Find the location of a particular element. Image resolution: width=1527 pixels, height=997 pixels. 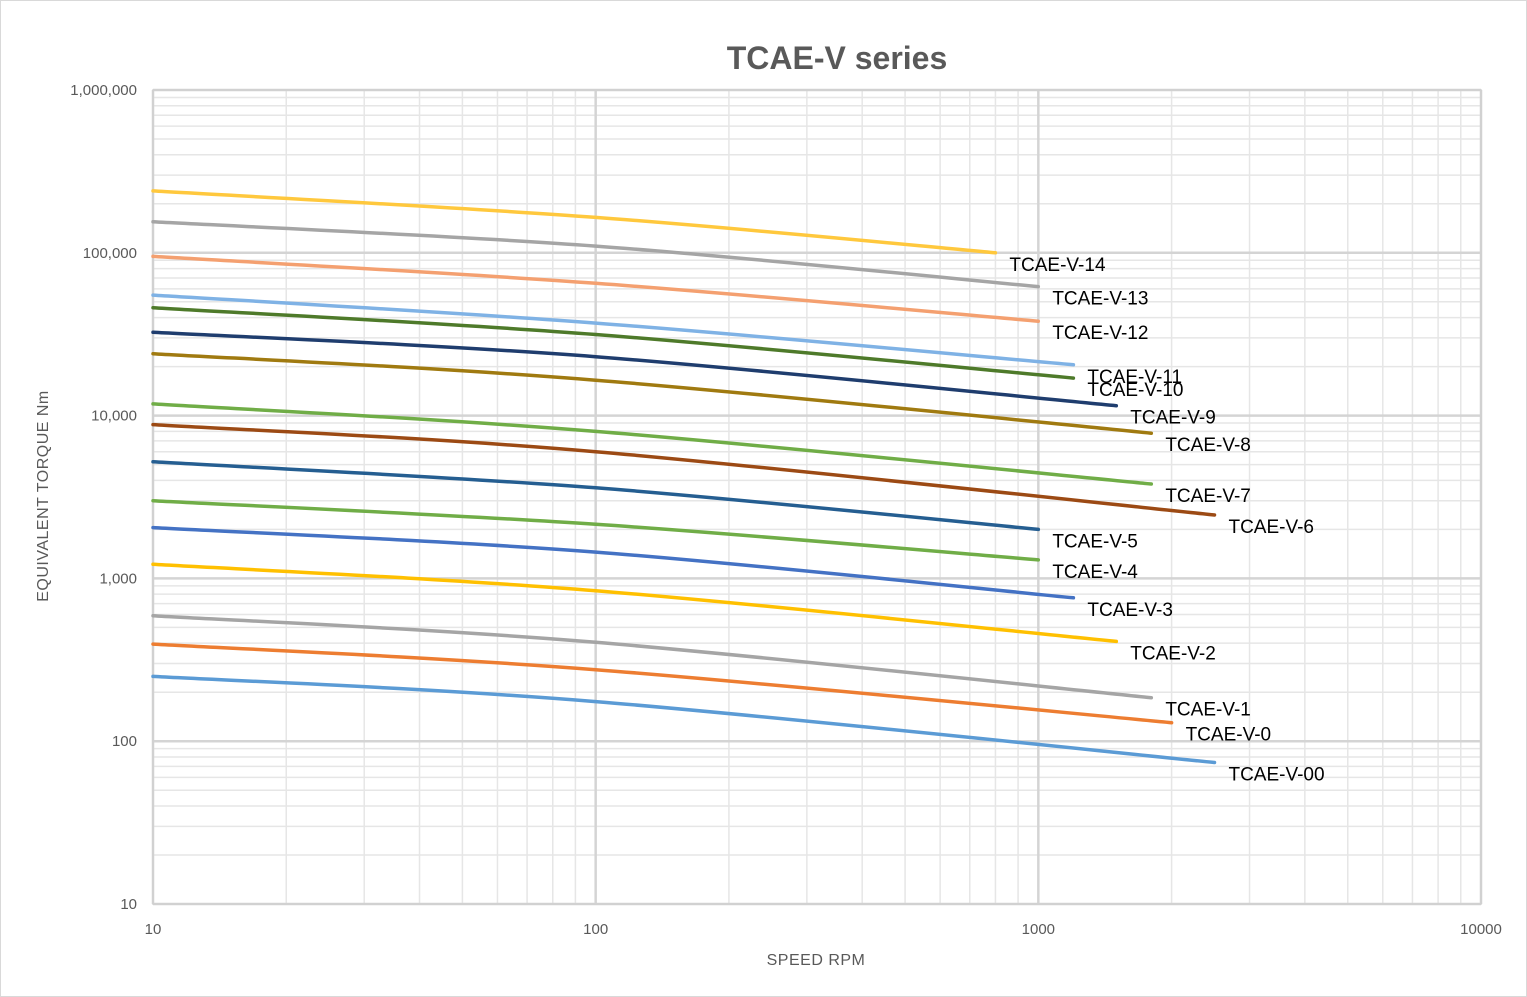

series-label-tcae-v-11: TCAE-V-11 is located at coordinates (1134, 377).